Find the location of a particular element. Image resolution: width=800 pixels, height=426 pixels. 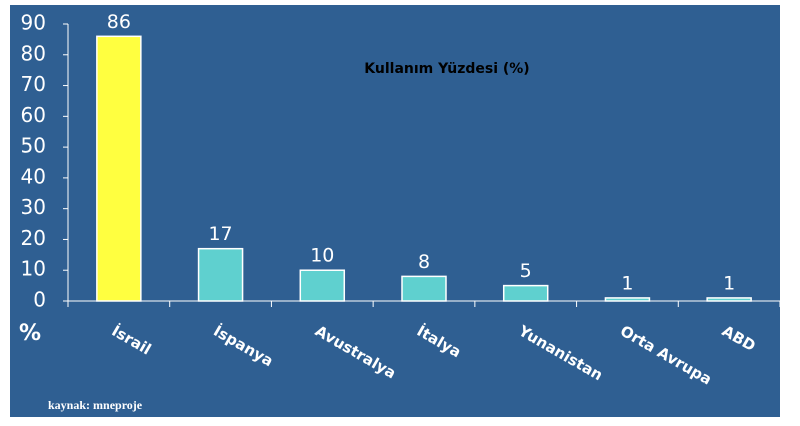

y-tick-label: 60 is located at coordinates (33, 115).